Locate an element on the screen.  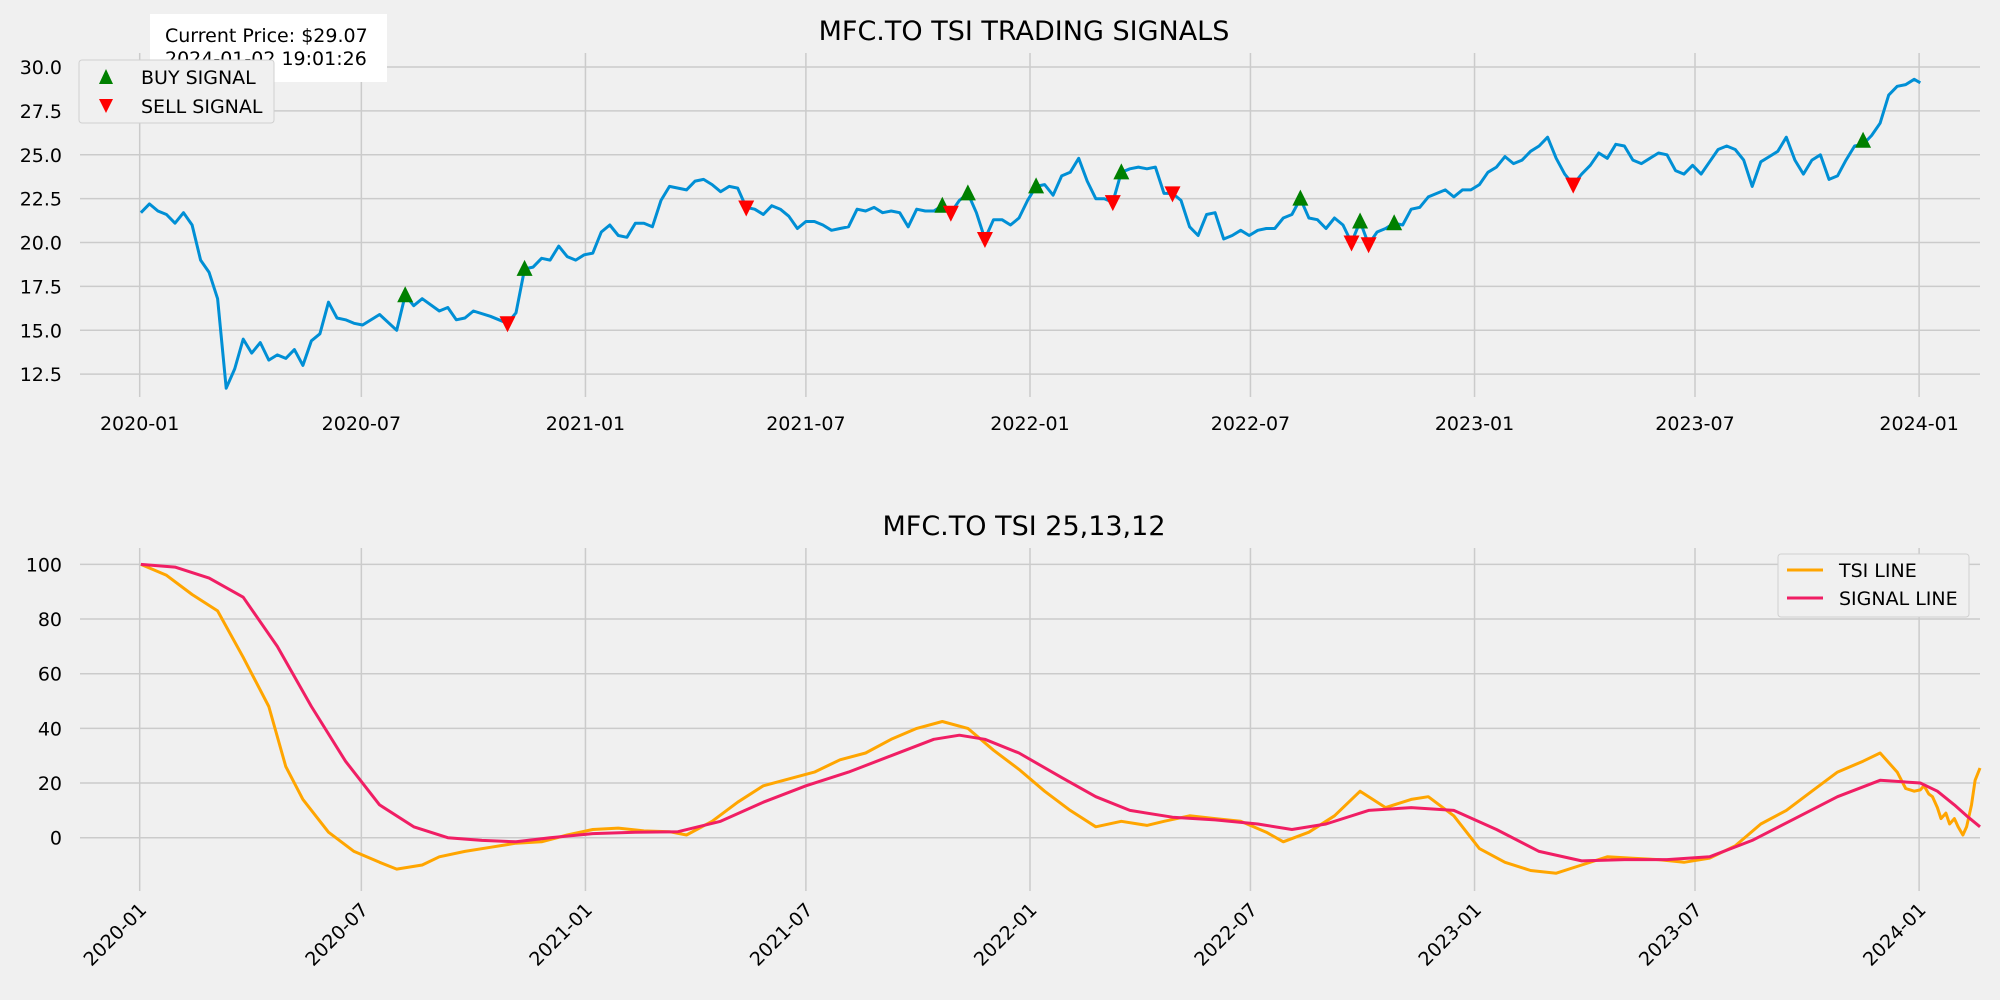
price-y-tick-label: 12.5 is located at coordinates (41, 375).